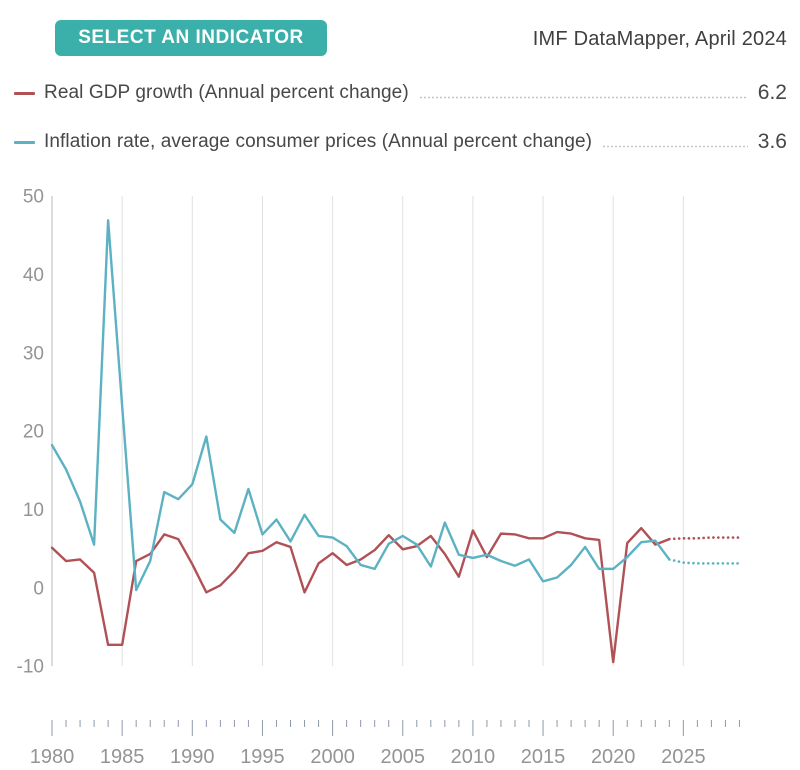  Describe the element at coordinates (403, 757) in the screenshot. I see `x-axis-label: 2005` at that location.